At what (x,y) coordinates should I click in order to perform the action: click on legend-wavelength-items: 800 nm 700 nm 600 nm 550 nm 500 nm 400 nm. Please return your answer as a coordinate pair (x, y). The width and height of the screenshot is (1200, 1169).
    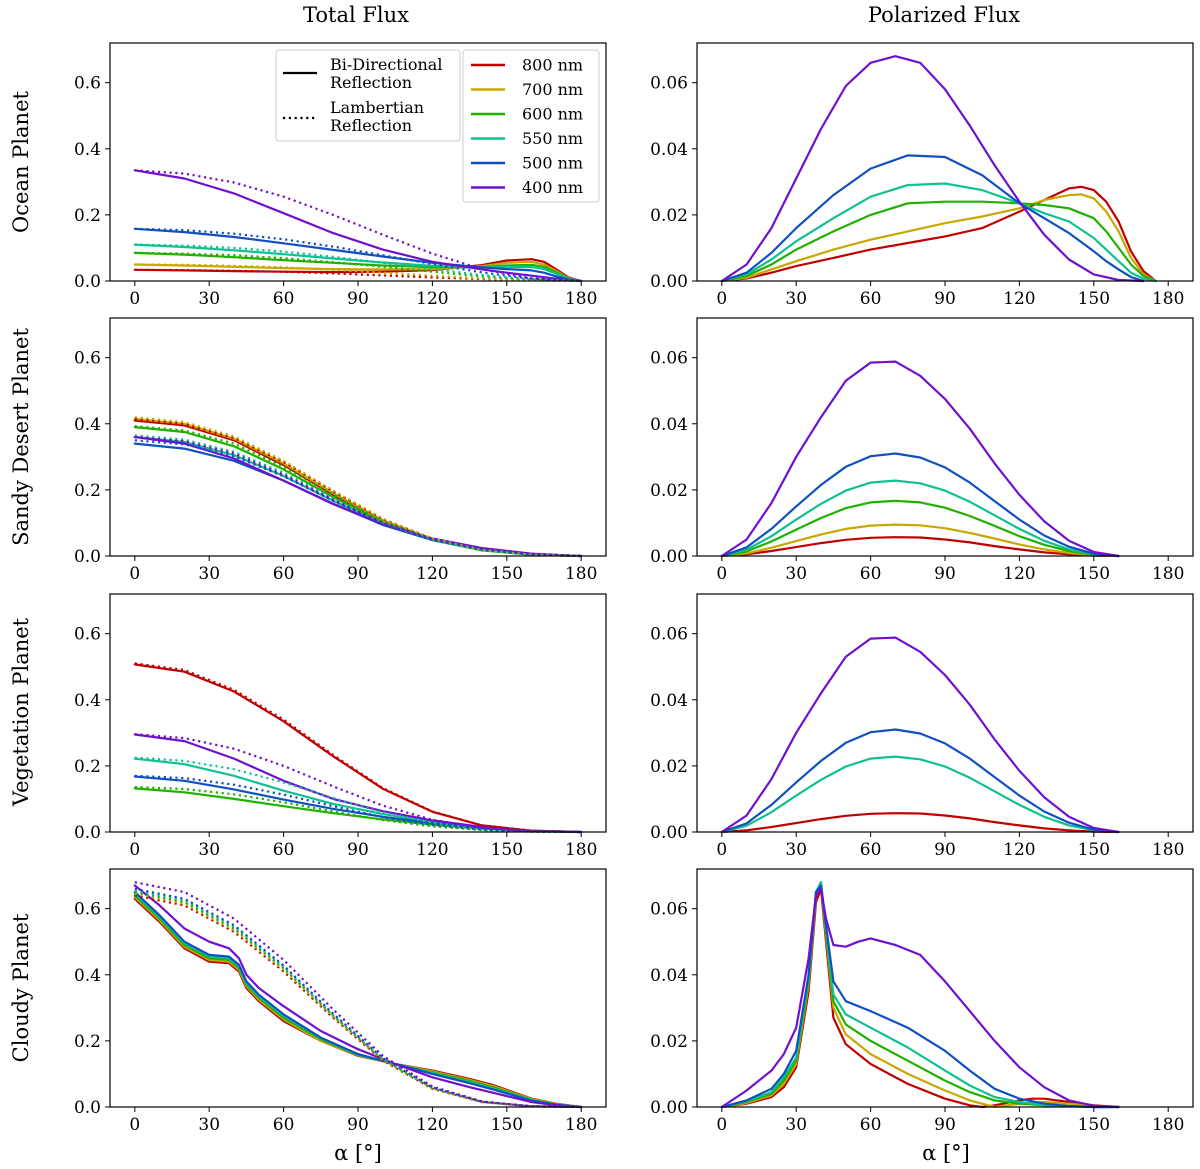
    Looking at the image, I should click on (527, 126).